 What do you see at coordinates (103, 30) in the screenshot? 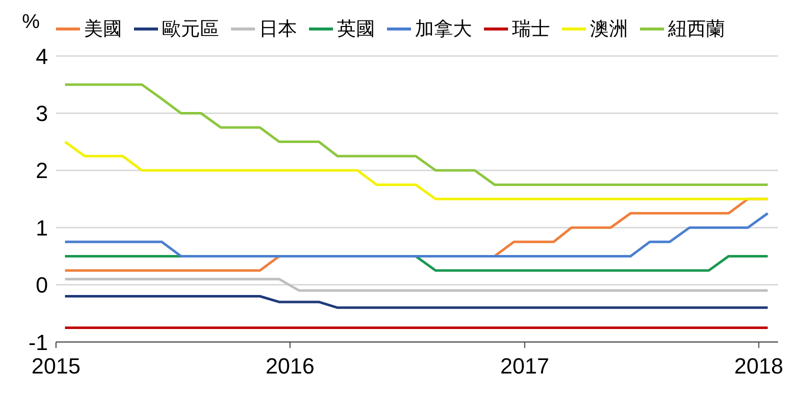
I see `legend-label: 美國` at bounding box center [103, 30].